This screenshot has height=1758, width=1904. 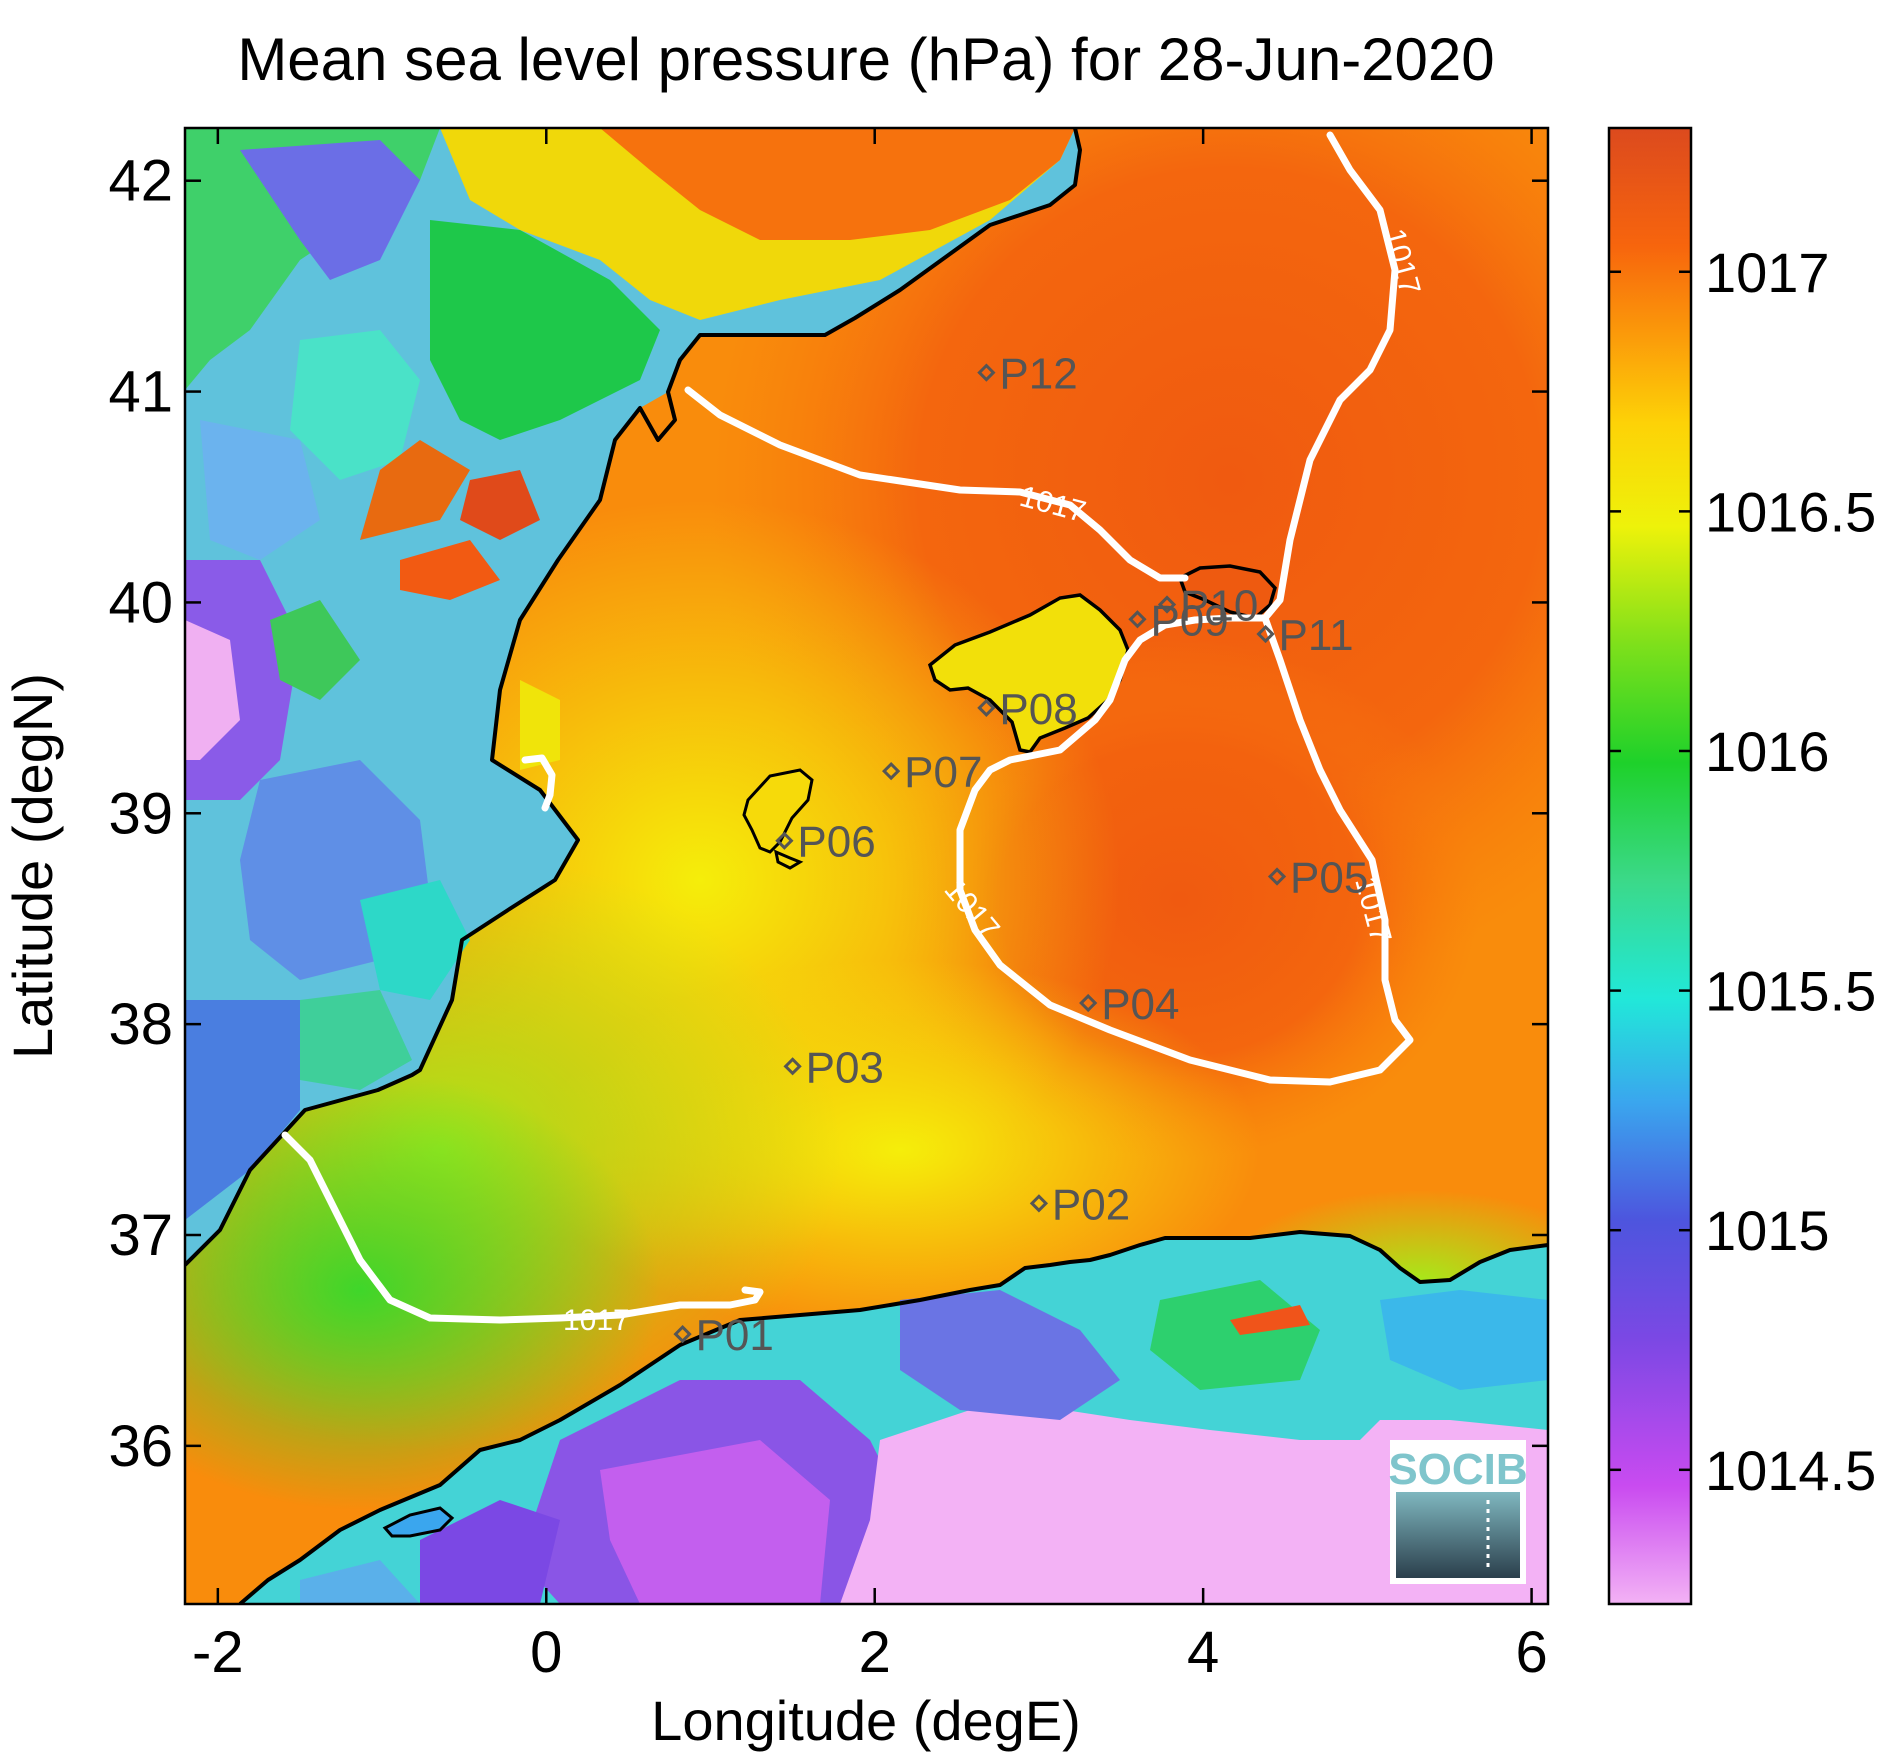 I want to click on ibiza-island, so click(x=778, y=811).